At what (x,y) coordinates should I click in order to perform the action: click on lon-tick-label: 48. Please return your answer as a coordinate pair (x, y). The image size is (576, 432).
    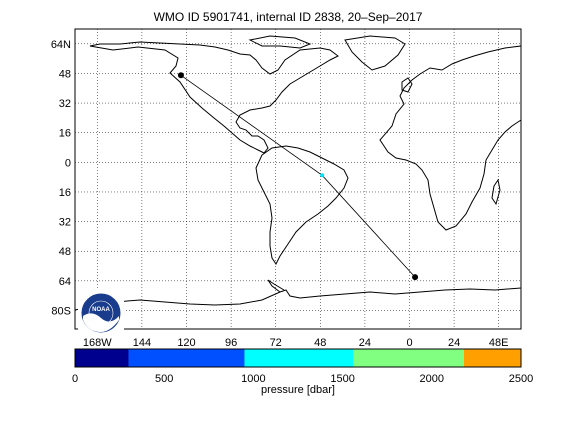
    Looking at the image, I should click on (320, 343).